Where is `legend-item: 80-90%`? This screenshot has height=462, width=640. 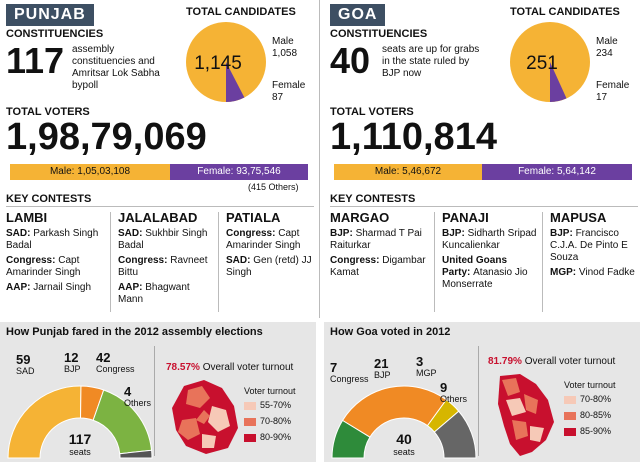 legend-item: 80-90% is located at coordinates (267, 437).